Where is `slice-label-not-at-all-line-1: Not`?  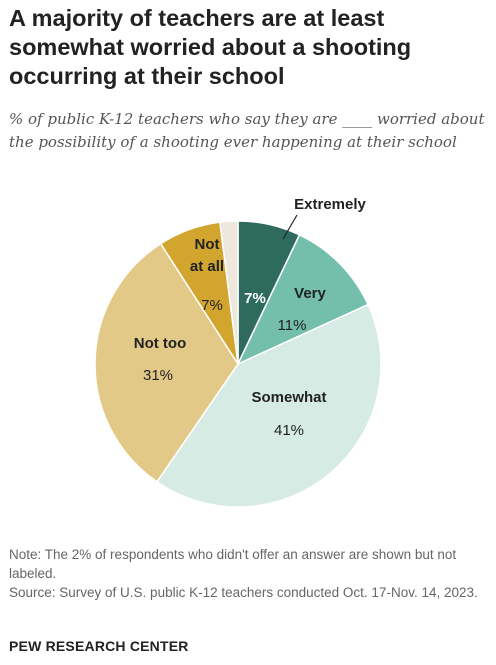 slice-label-not-at-all-line-1: Not is located at coordinates (207, 244).